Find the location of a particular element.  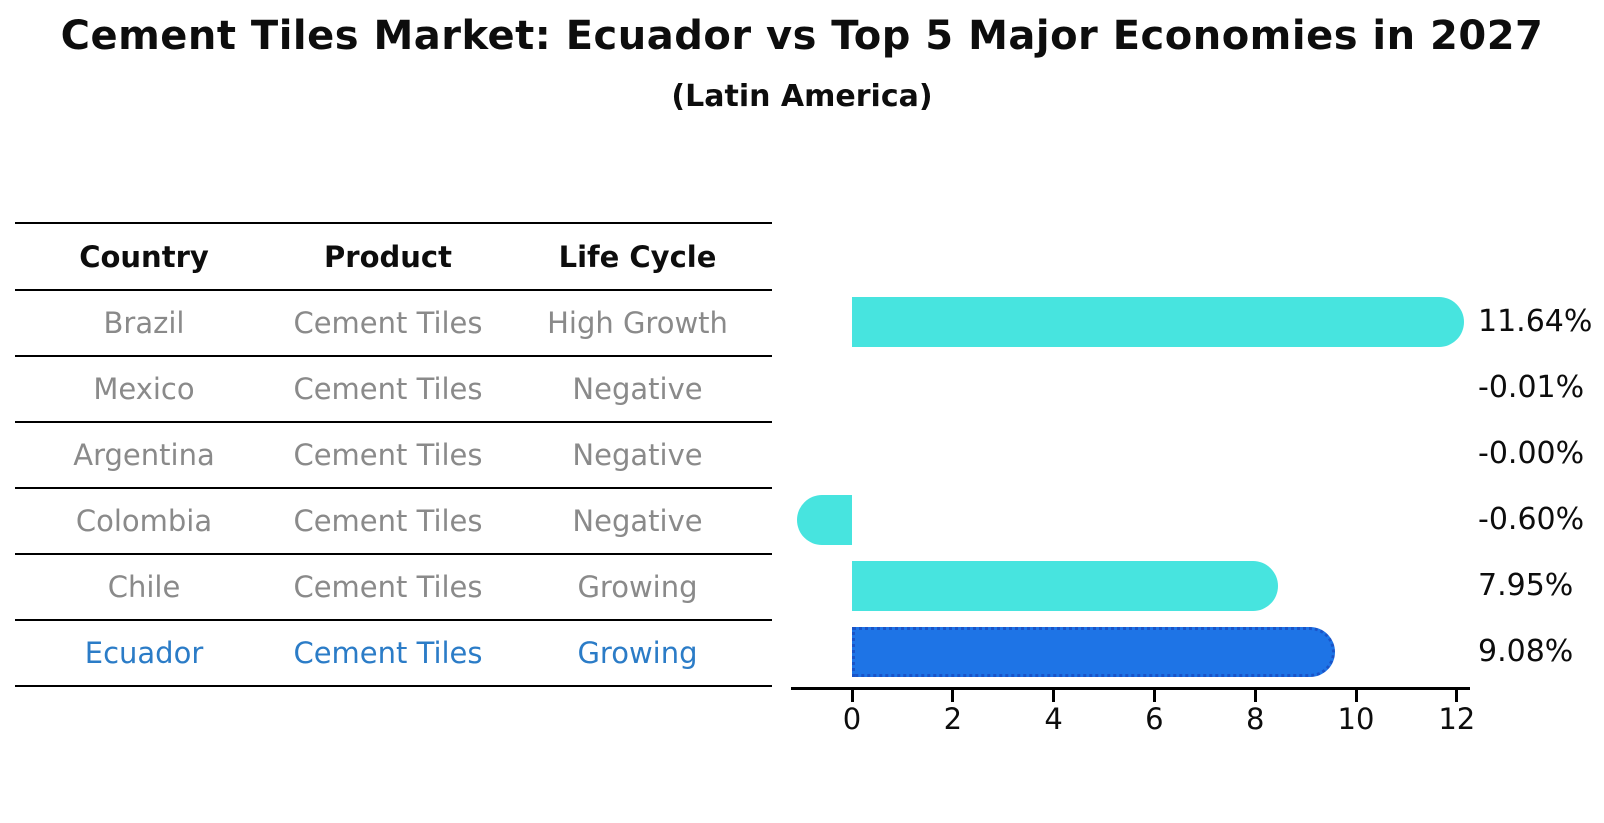

chart-subtitle: (Latin America) is located at coordinates (802, 96).